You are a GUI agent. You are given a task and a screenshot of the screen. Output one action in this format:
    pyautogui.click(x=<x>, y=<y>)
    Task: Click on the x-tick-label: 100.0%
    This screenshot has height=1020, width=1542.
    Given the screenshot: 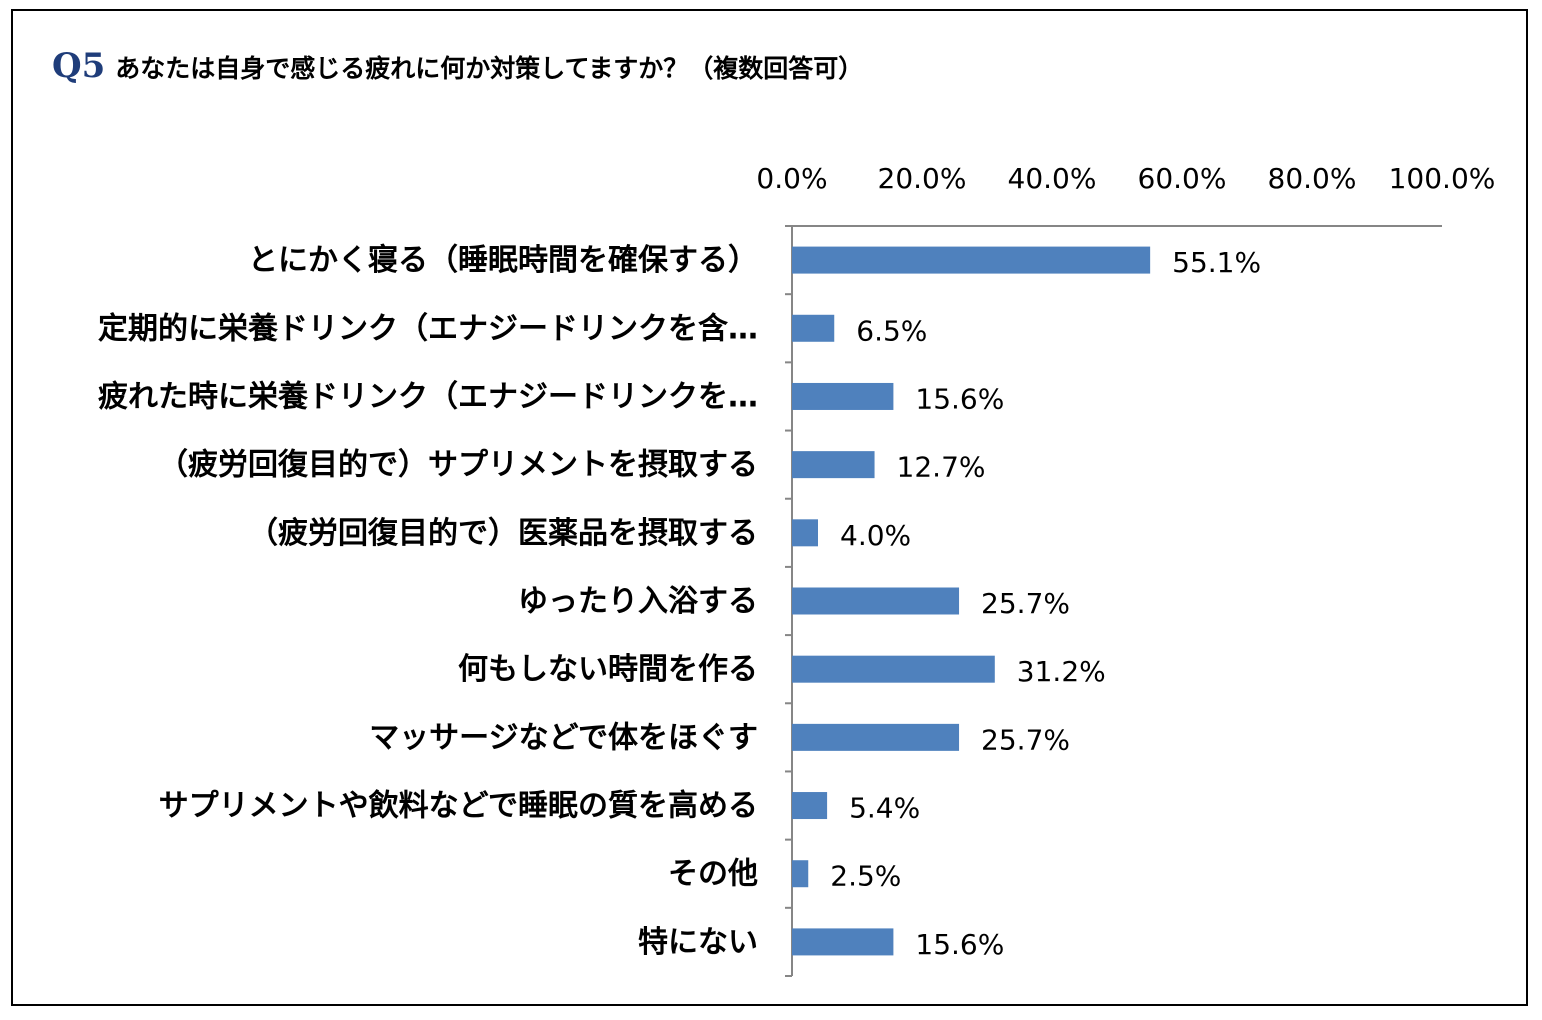 What is the action you would take?
    pyautogui.click(x=1442, y=178)
    